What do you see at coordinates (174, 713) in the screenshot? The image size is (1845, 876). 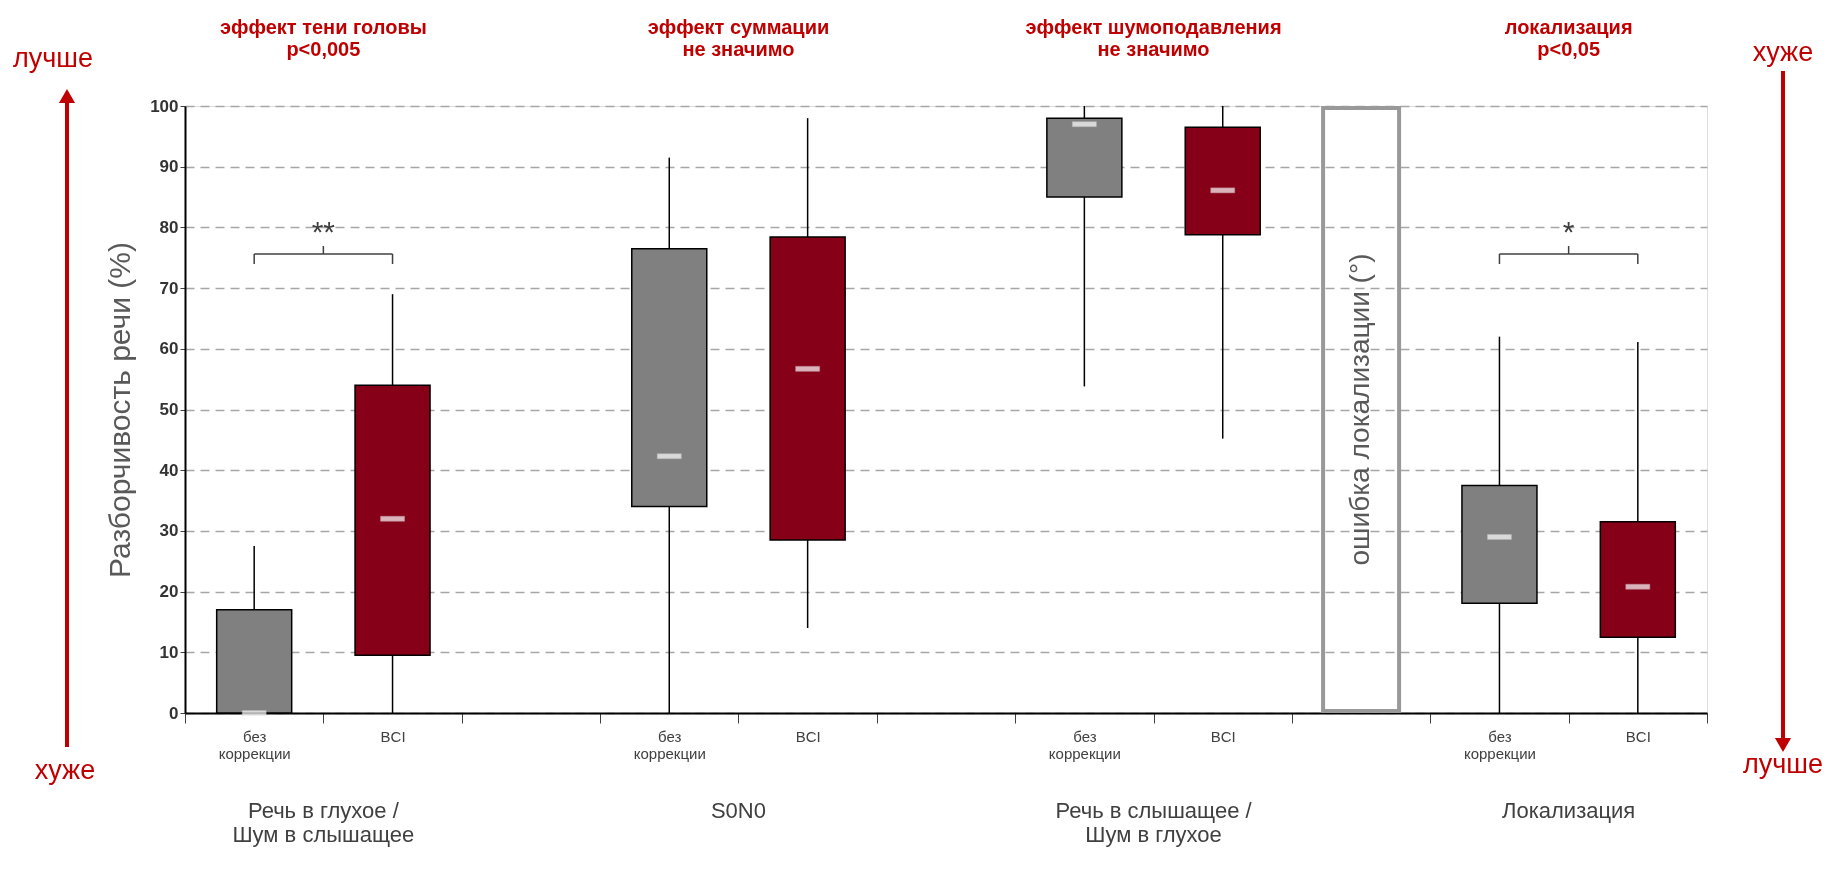 I see `y-tick-label: 0` at bounding box center [174, 713].